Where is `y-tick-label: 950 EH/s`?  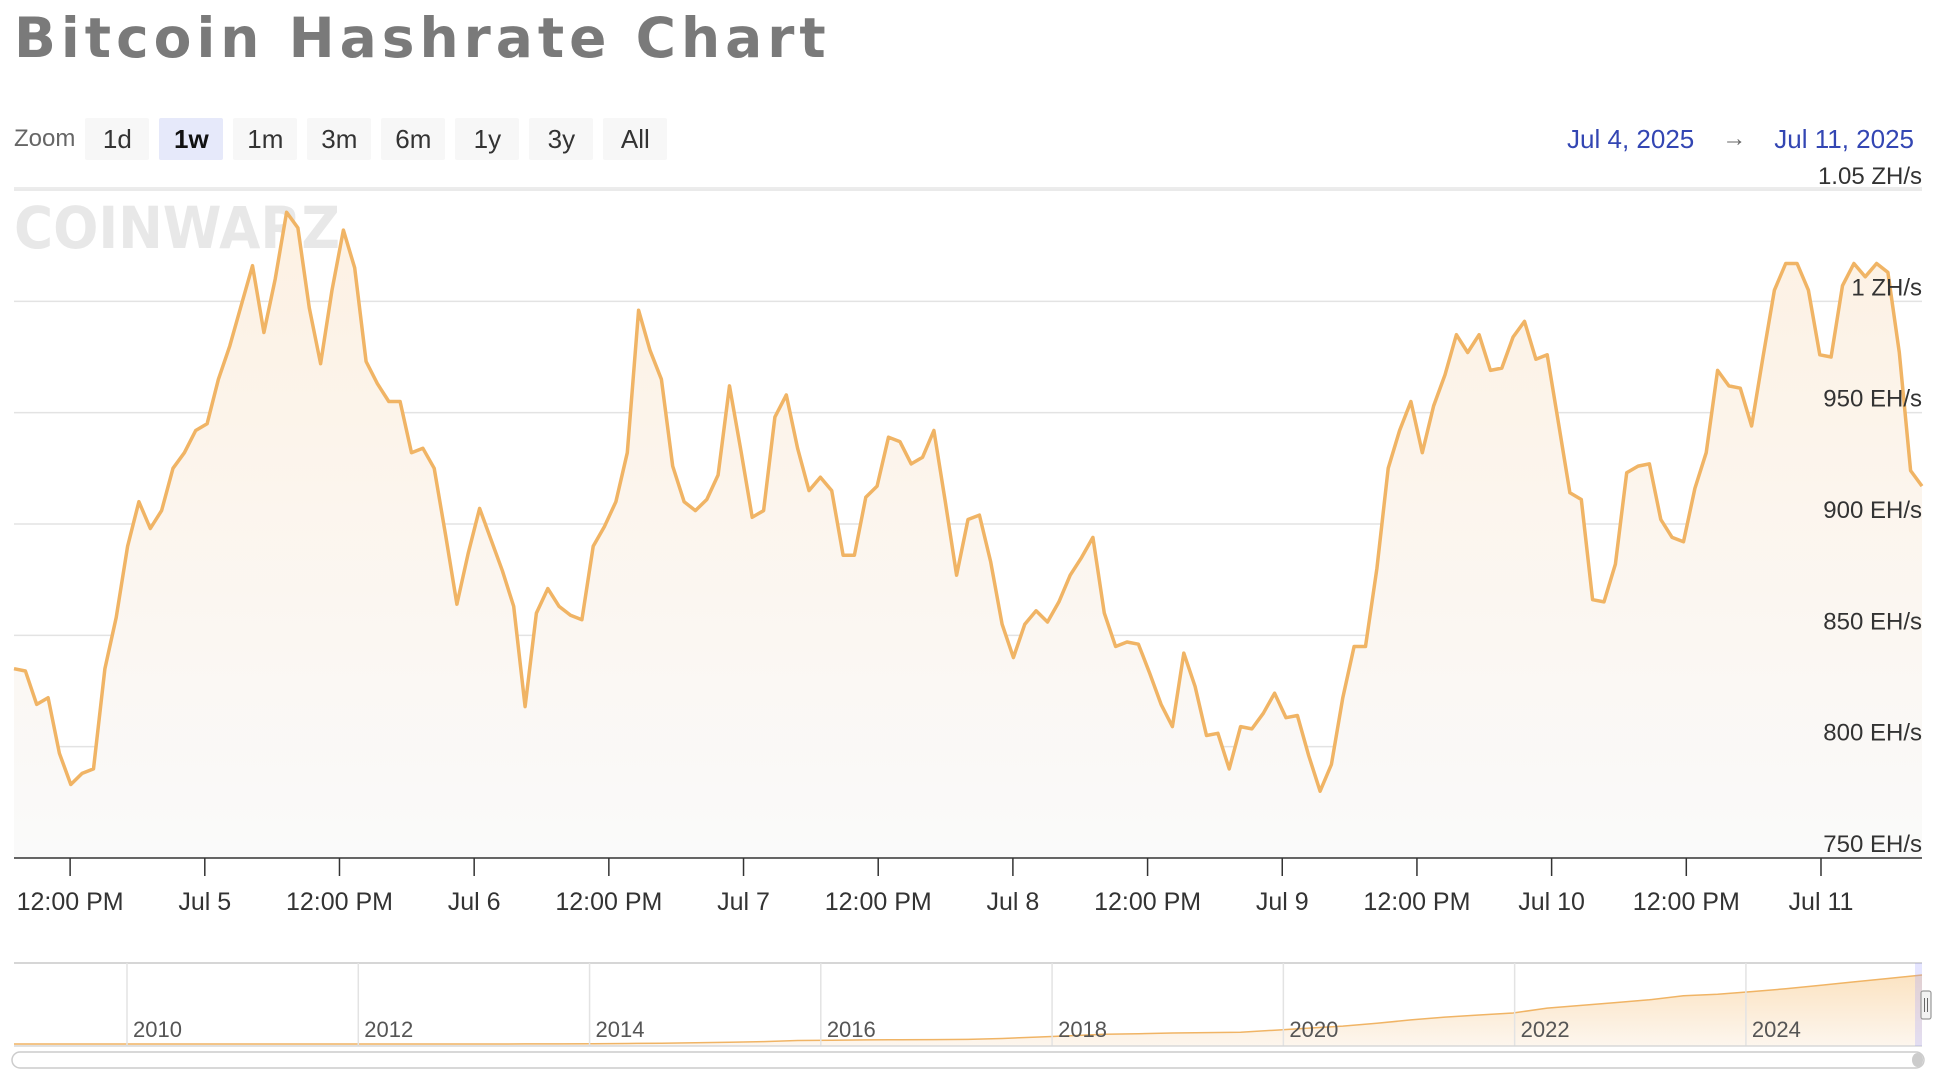
y-tick-label: 950 EH/s is located at coordinates (1872, 399).